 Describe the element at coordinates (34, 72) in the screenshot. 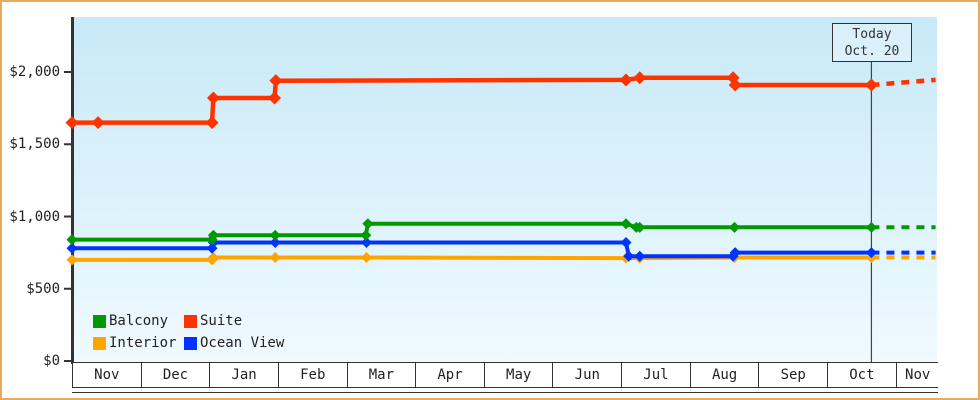

I see `y-tick-label: $2,000` at that location.